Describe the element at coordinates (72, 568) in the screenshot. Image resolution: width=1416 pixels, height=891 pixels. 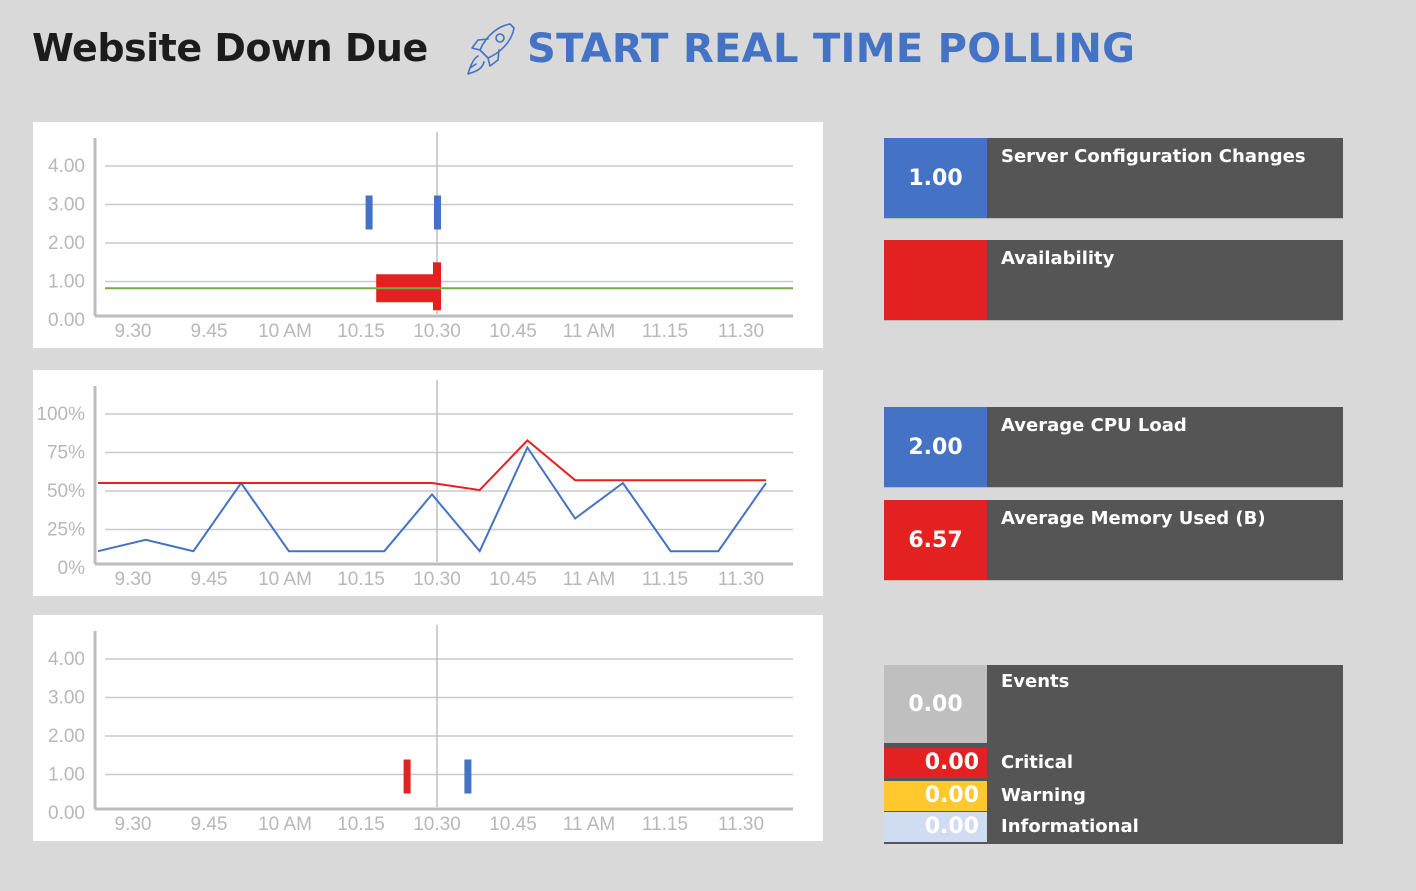
I see `y-tick-label: 0%` at that location.